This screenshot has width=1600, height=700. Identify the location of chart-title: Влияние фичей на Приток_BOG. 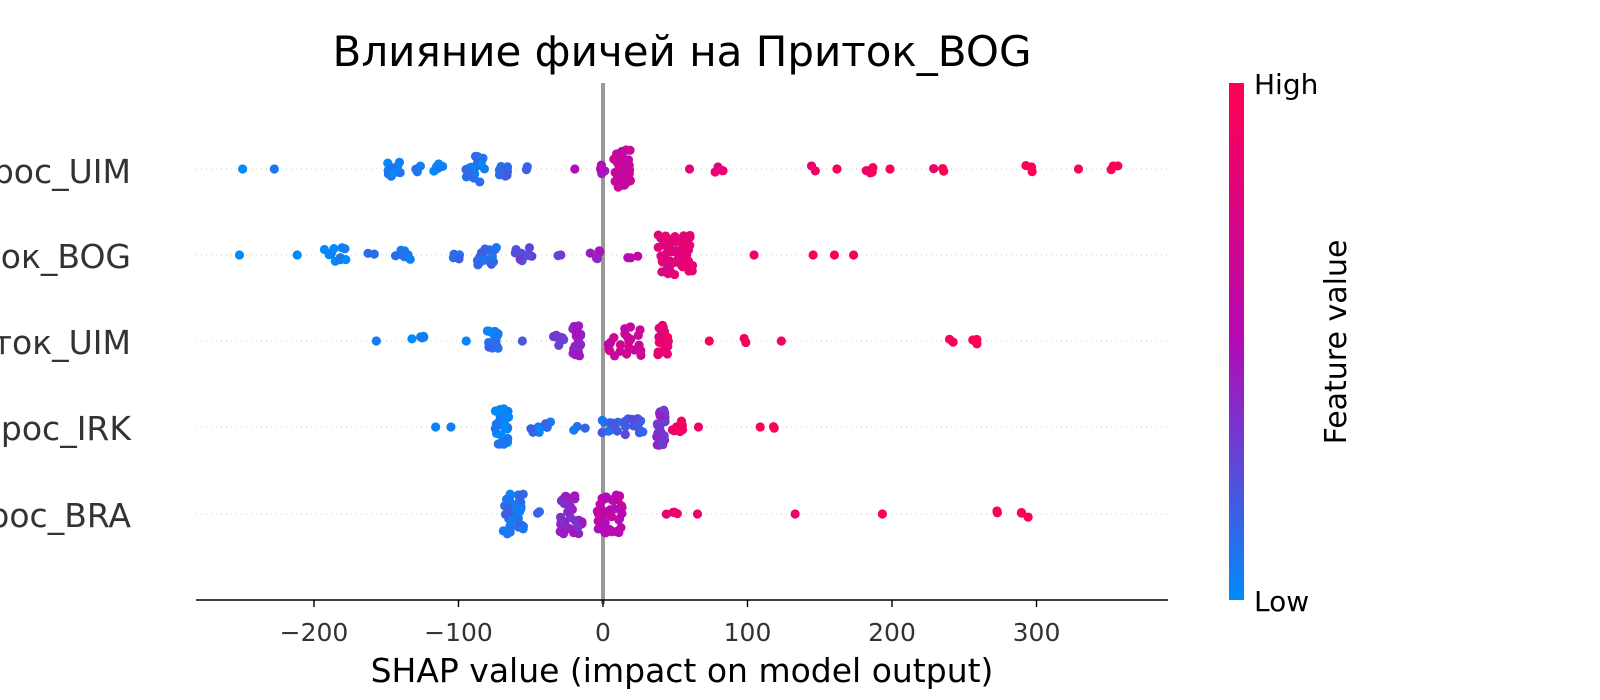
(682, 51).